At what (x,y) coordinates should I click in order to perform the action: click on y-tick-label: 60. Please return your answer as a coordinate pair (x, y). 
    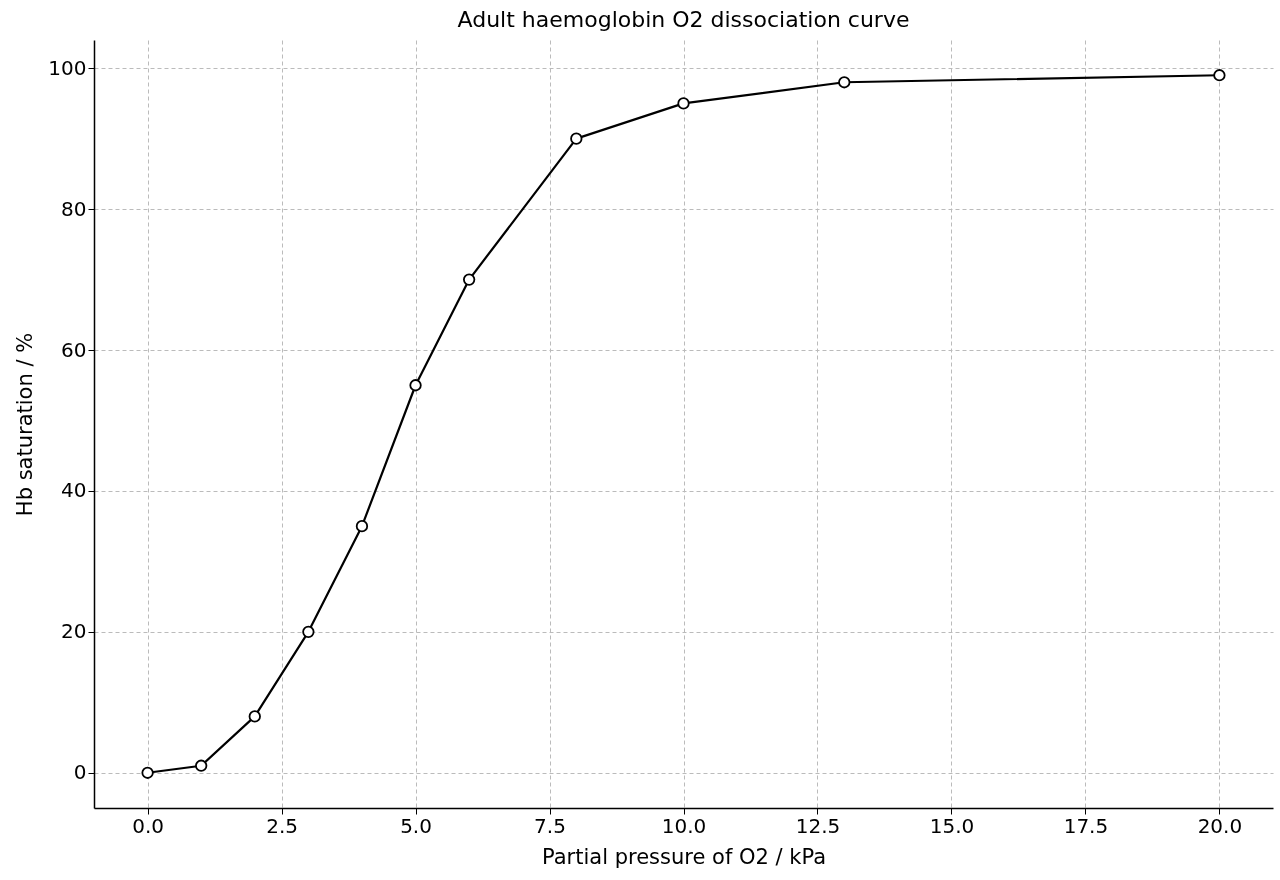
    Looking at the image, I should click on (74, 349).